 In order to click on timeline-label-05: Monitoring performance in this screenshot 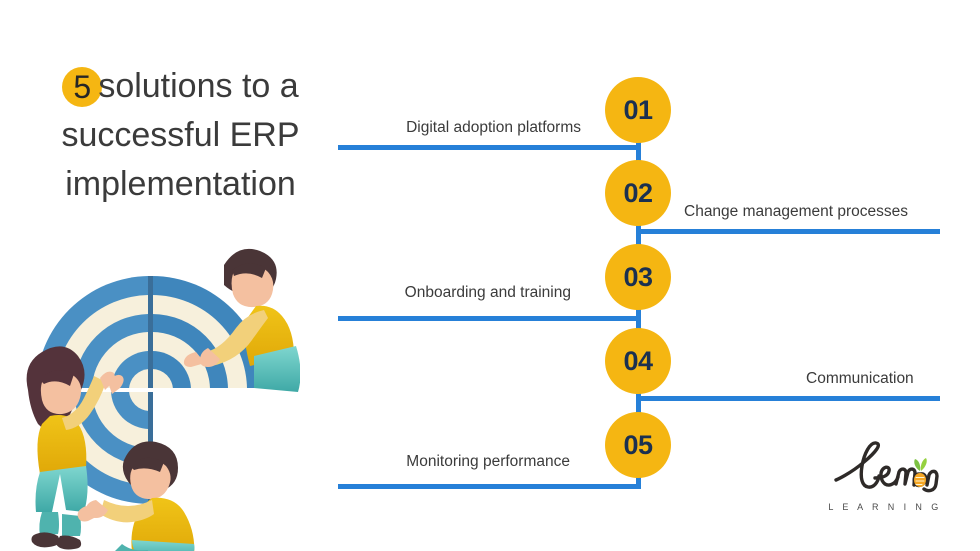, I will do `click(488, 461)`.